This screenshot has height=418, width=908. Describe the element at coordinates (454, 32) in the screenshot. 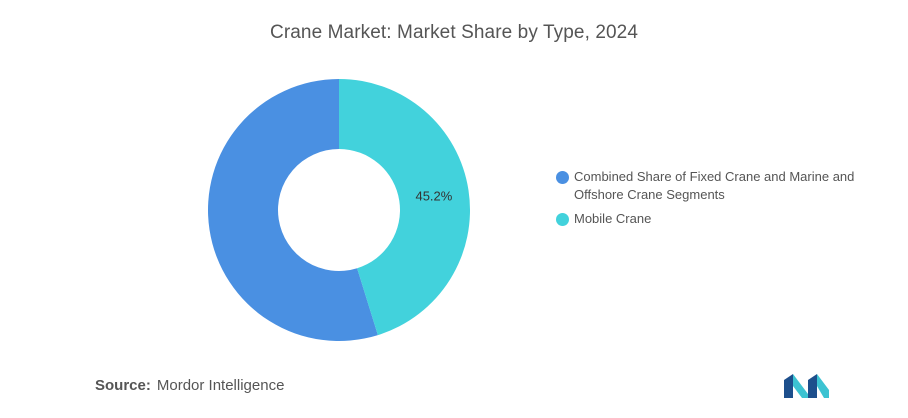

I see `chart-title: Crane Market: Market Share by Type, 2024` at that location.